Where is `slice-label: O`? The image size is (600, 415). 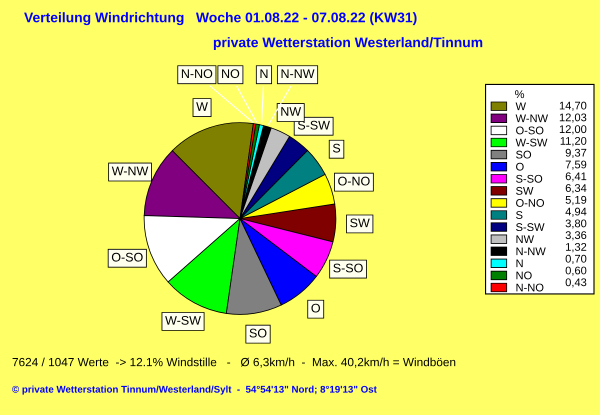 slice-label: O is located at coordinates (315, 308).